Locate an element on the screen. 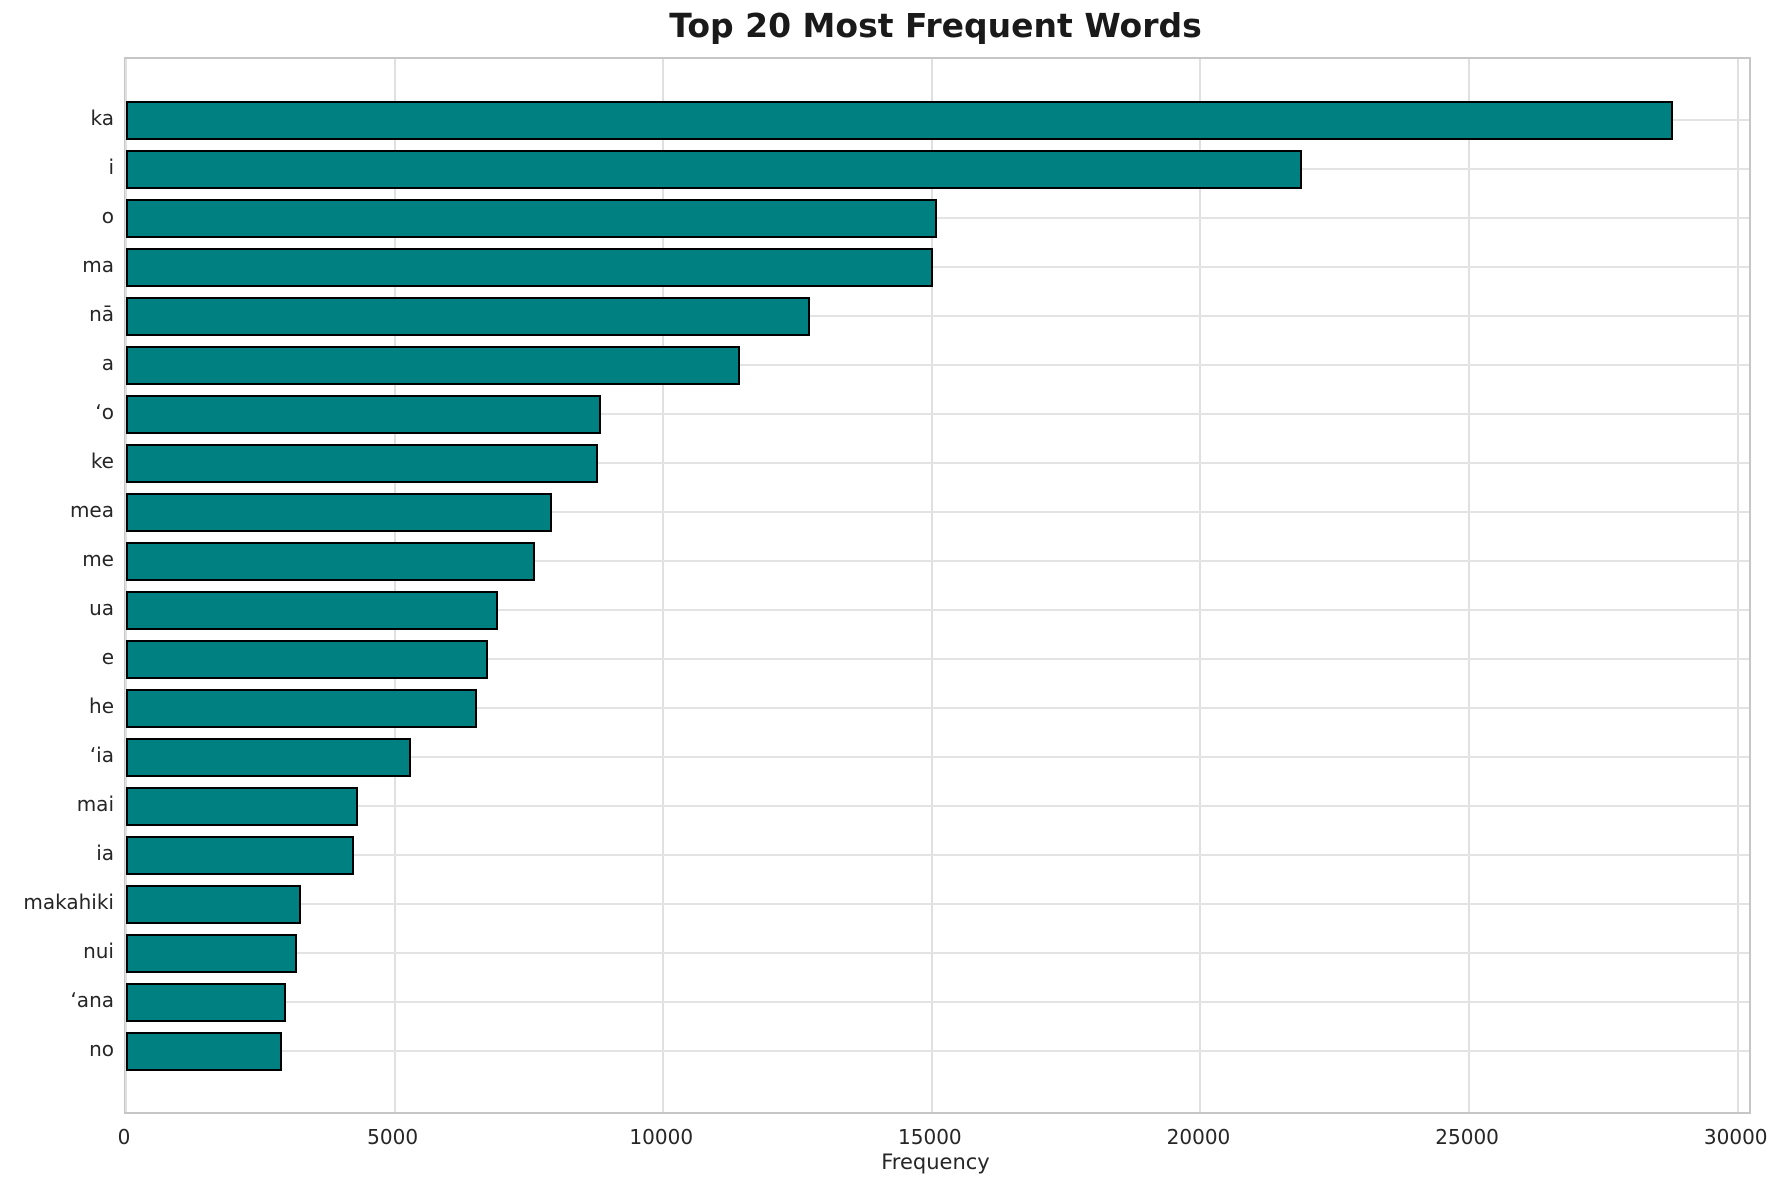  gridline-y-ke is located at coordinates (937, 463).